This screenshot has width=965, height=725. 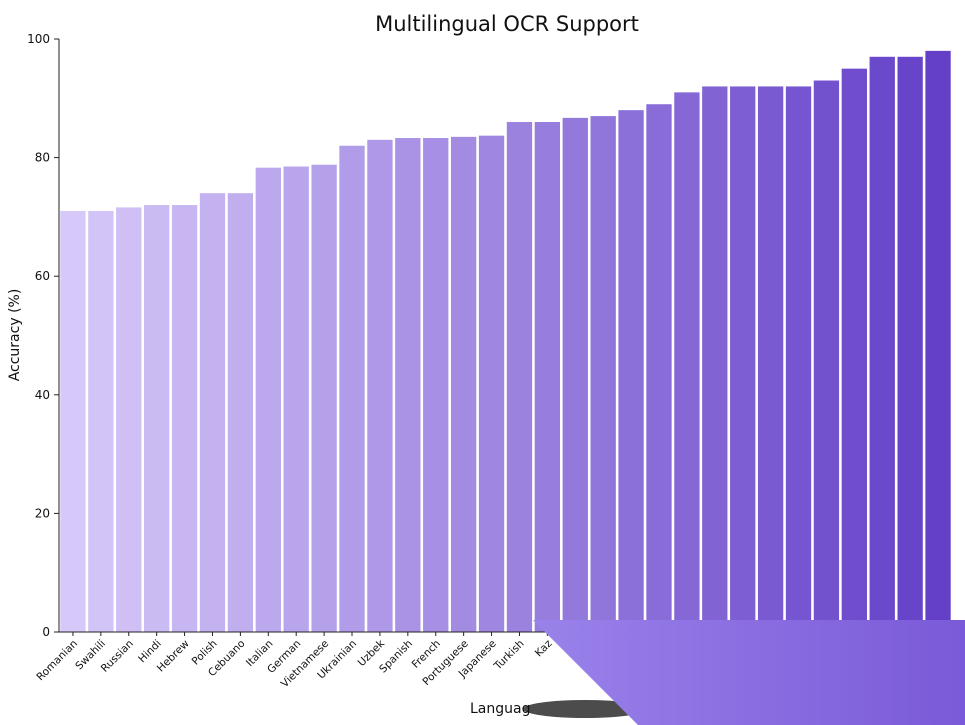 I want to click on y-tick-label: 40, so click(x=42, y=395).